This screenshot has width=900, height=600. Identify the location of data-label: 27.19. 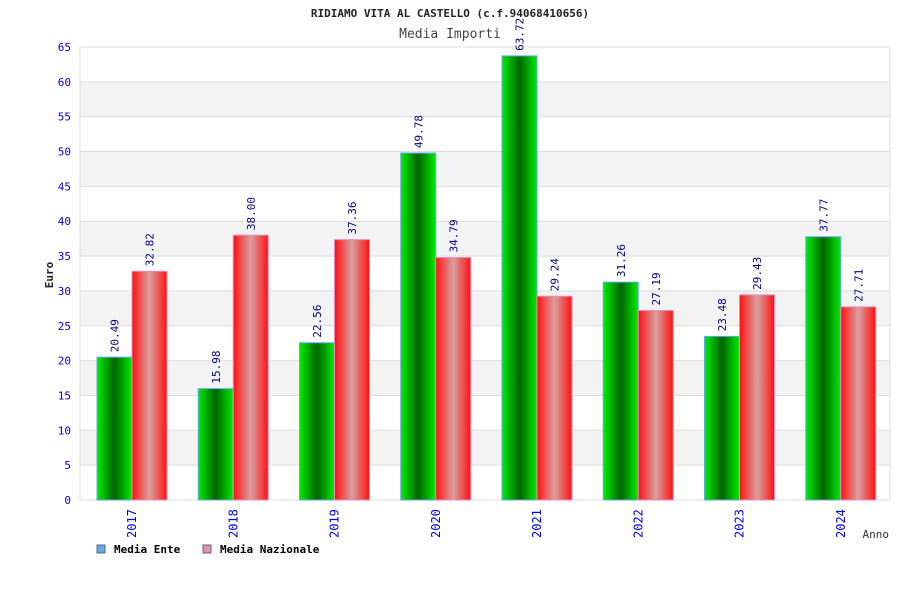
(656, 288).